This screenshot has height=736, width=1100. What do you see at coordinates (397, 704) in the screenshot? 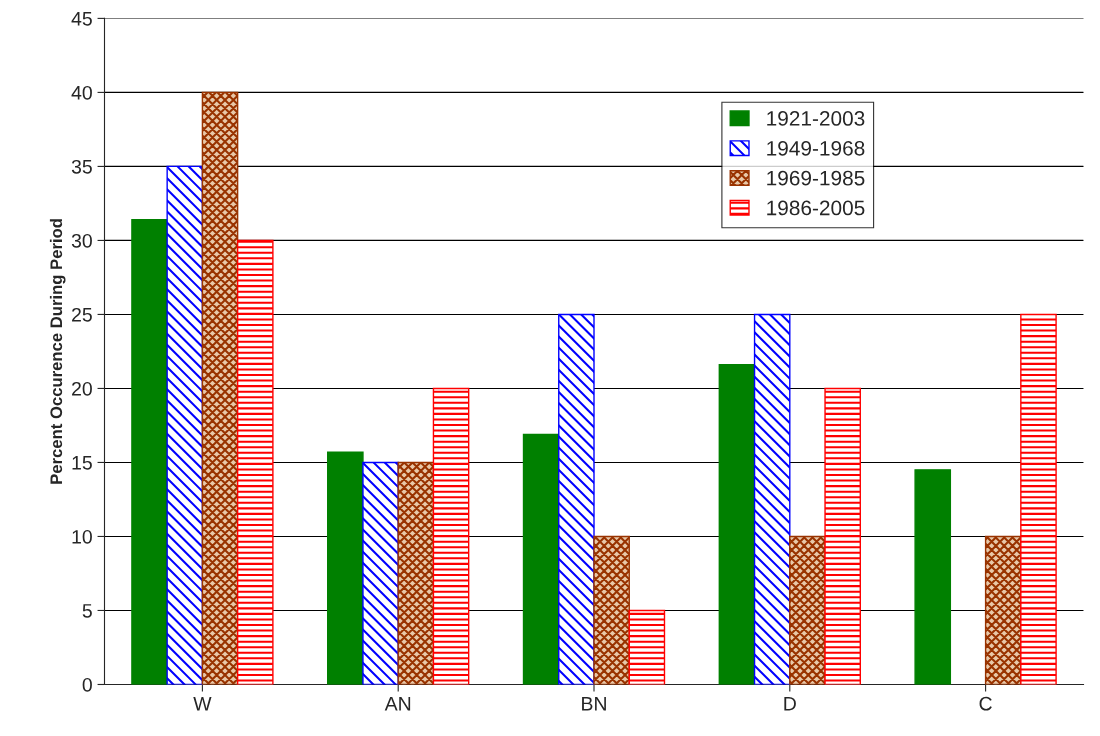
I see `x-tick-label: AN` at bounding box center [397, 704].